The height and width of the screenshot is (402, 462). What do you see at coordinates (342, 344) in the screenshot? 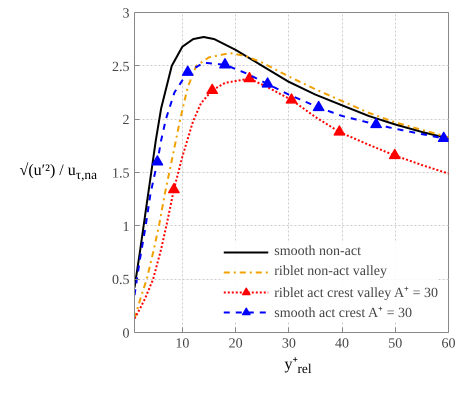
I see `x-tick-label: 40` at bounding box center [342, 344].